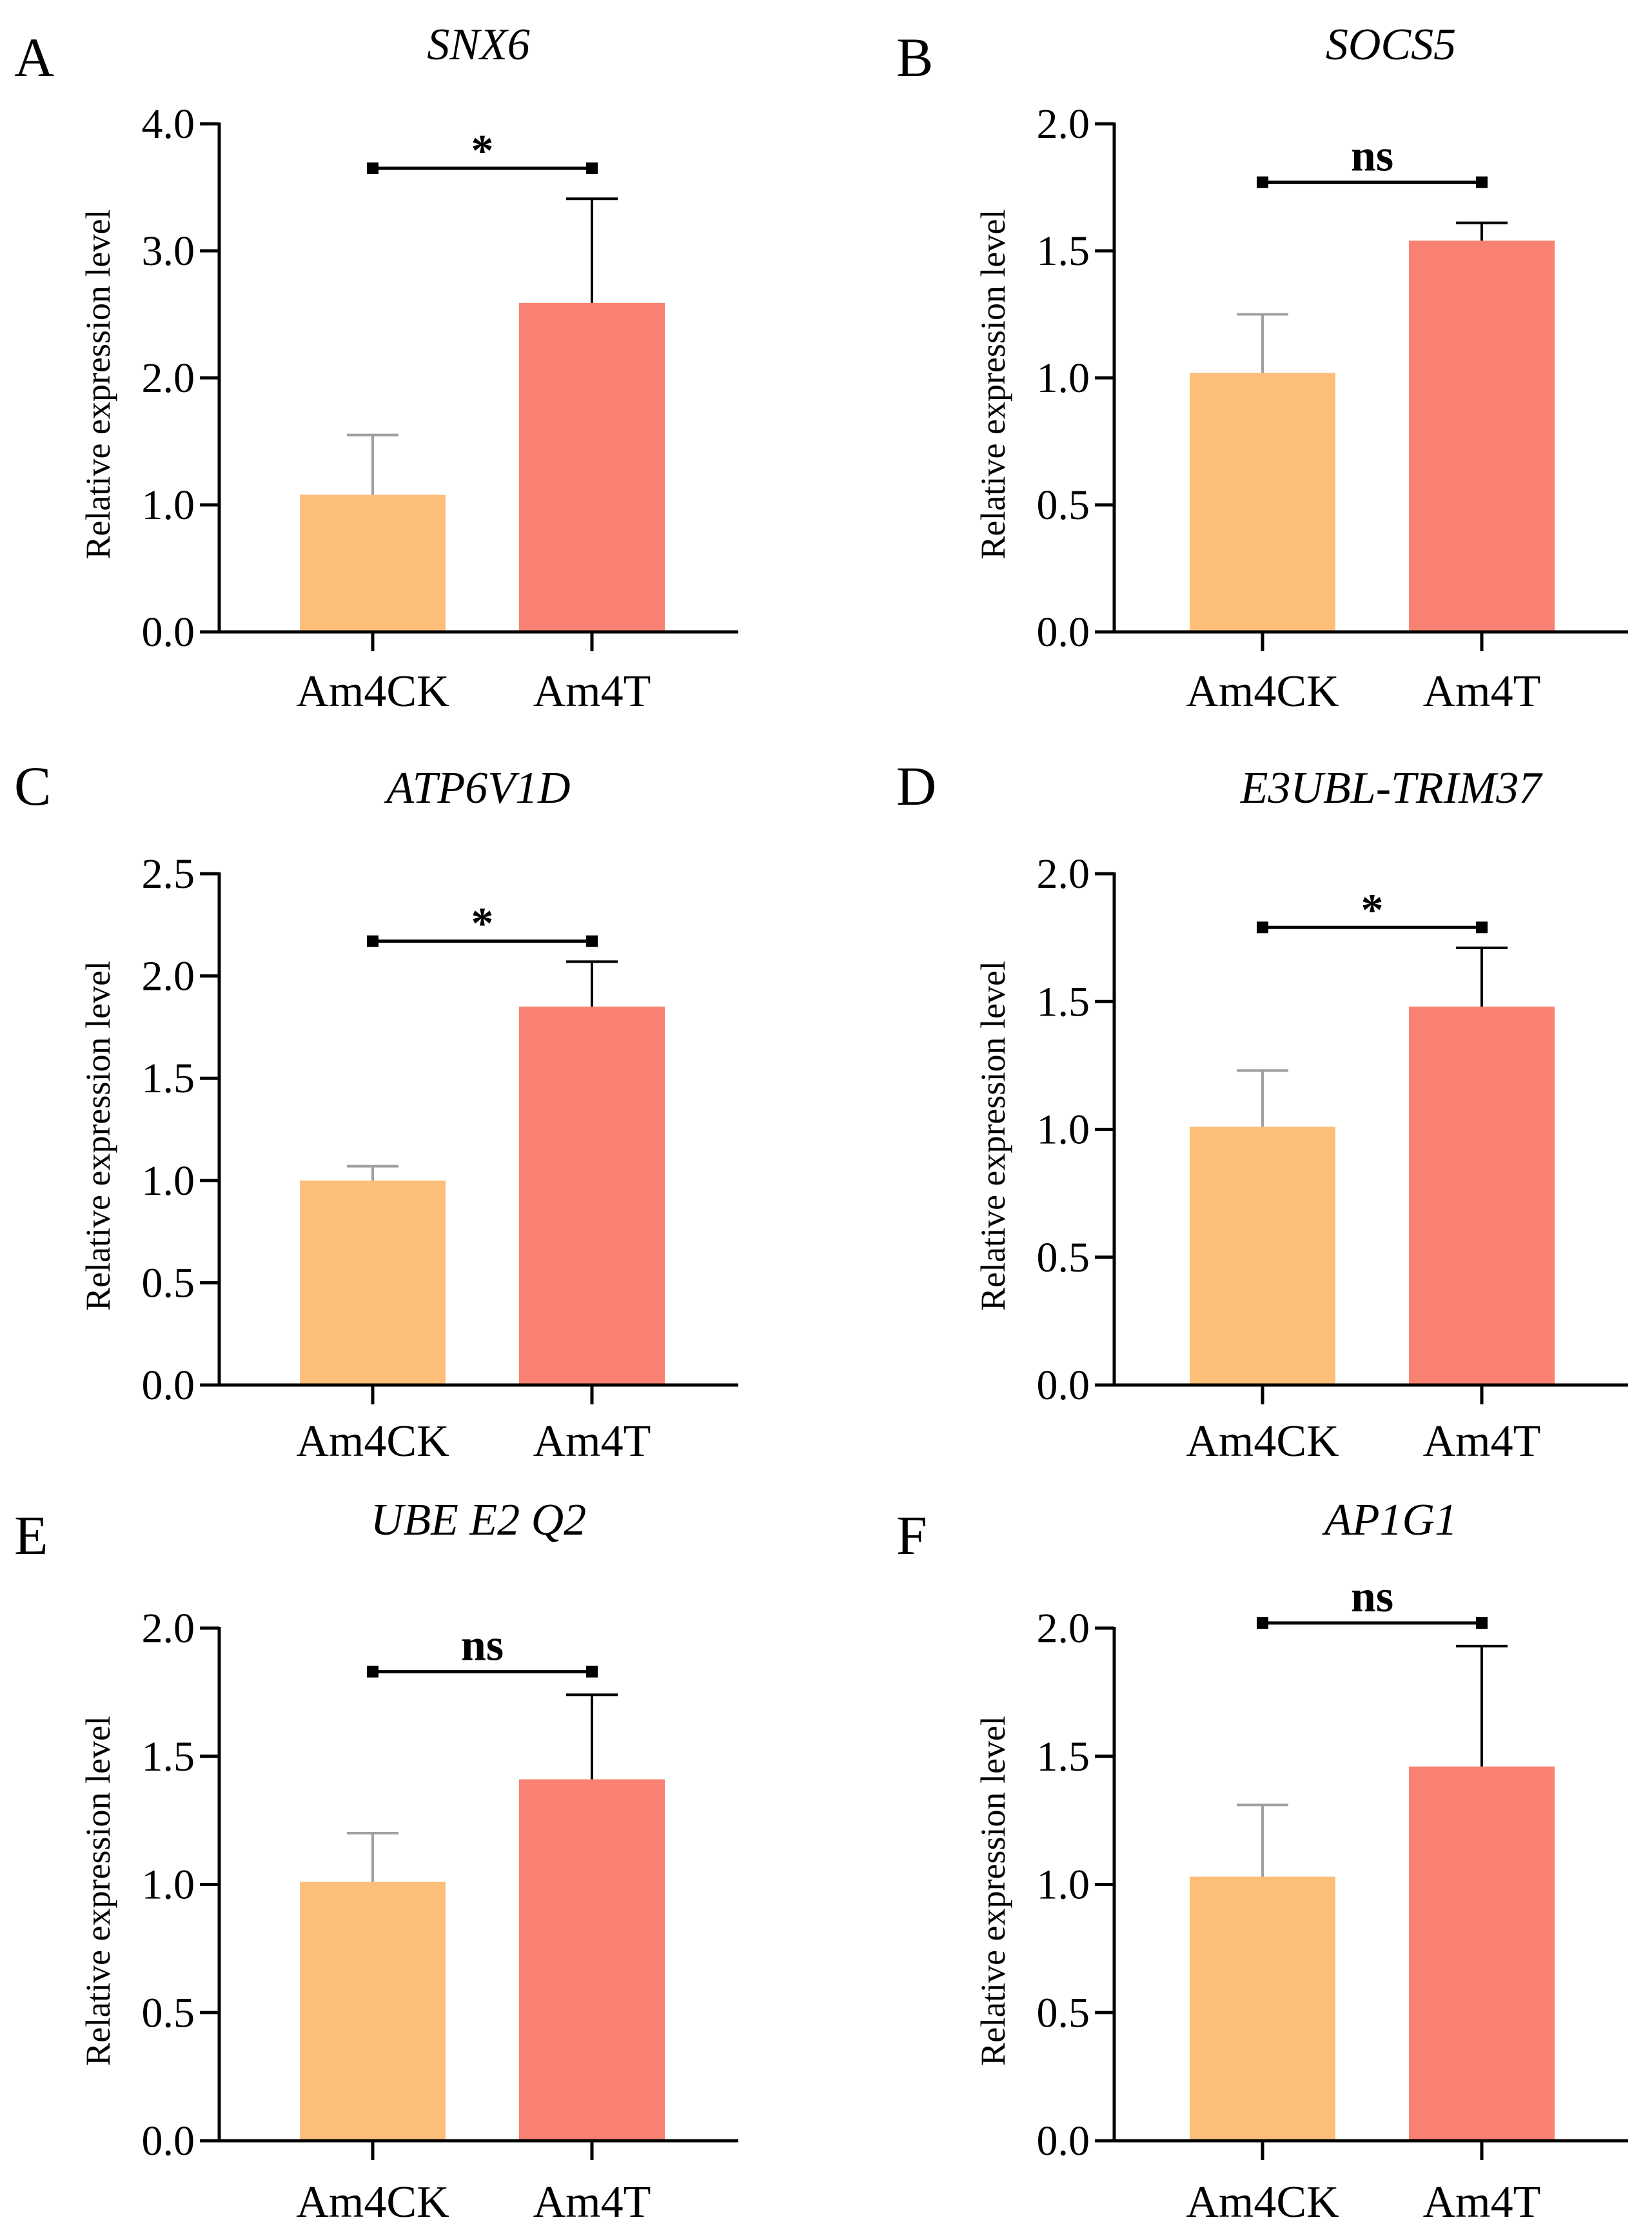 The width and height of the screenshot is (1652, 2231). I want to click on y-tick-label: 3.0, so click(169, 251).